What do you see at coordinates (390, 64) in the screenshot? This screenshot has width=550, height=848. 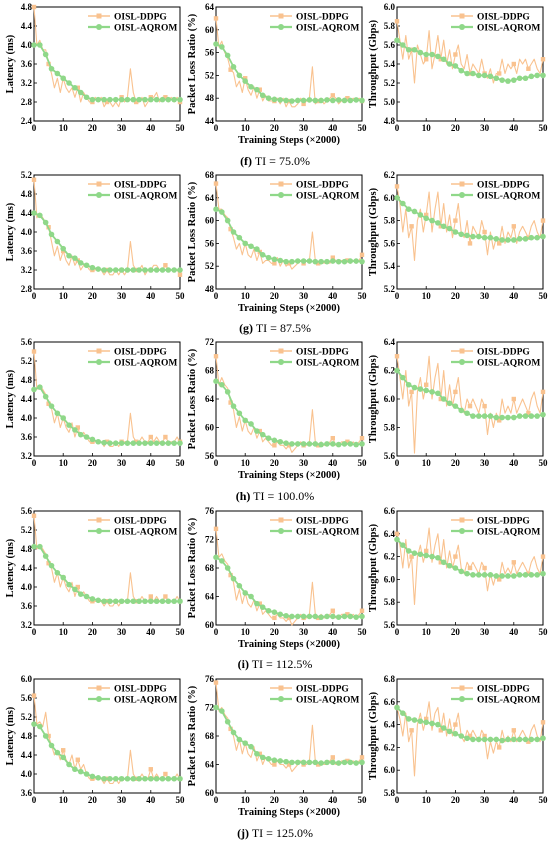 I see `y-tick-label: 5.4` at bounding box center [390, 64].